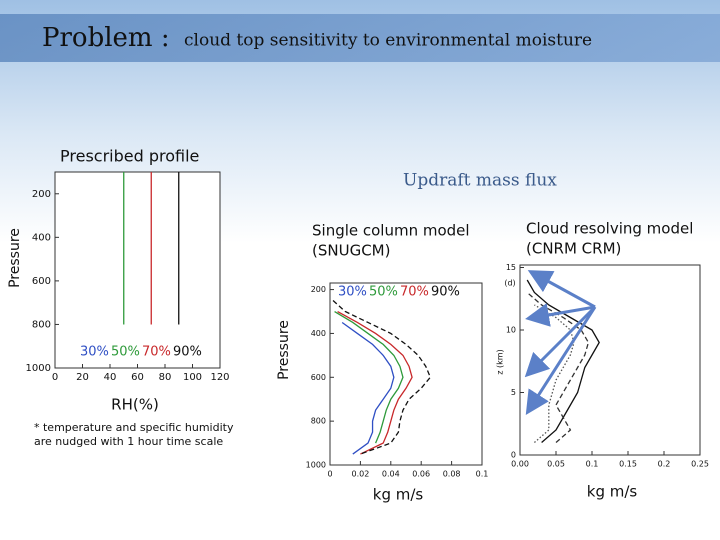 Image resolution: width=720 pixels, height=540 pixels. What do you see at coordinates (664, 464) in the screenshot?
I see `x-tick-label: 0.2` at bounding box center [664, 464].